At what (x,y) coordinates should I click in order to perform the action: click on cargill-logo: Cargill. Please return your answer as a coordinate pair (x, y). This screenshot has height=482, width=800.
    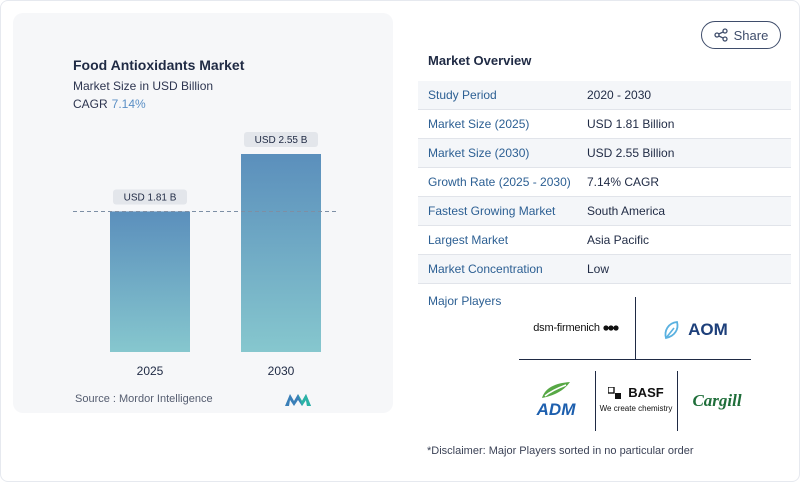
    Looking at the image, I should click on (717, 401).